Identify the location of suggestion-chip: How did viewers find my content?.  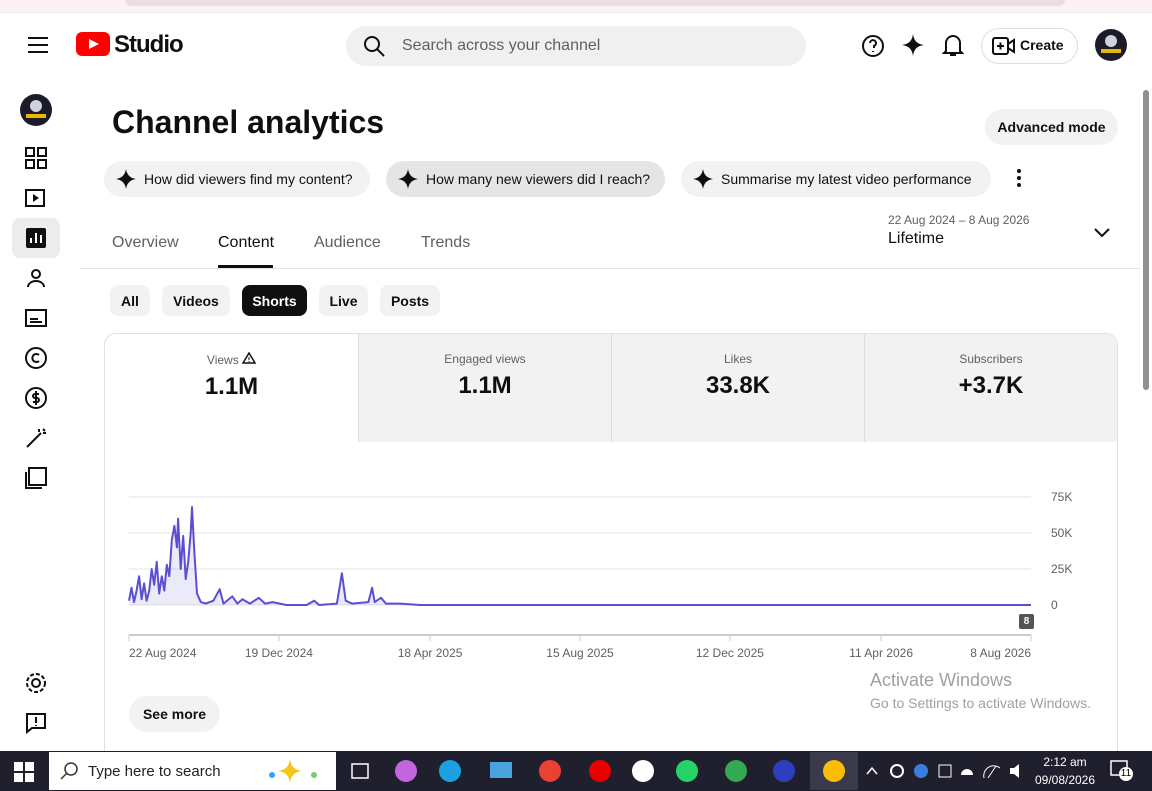
(237, 179).